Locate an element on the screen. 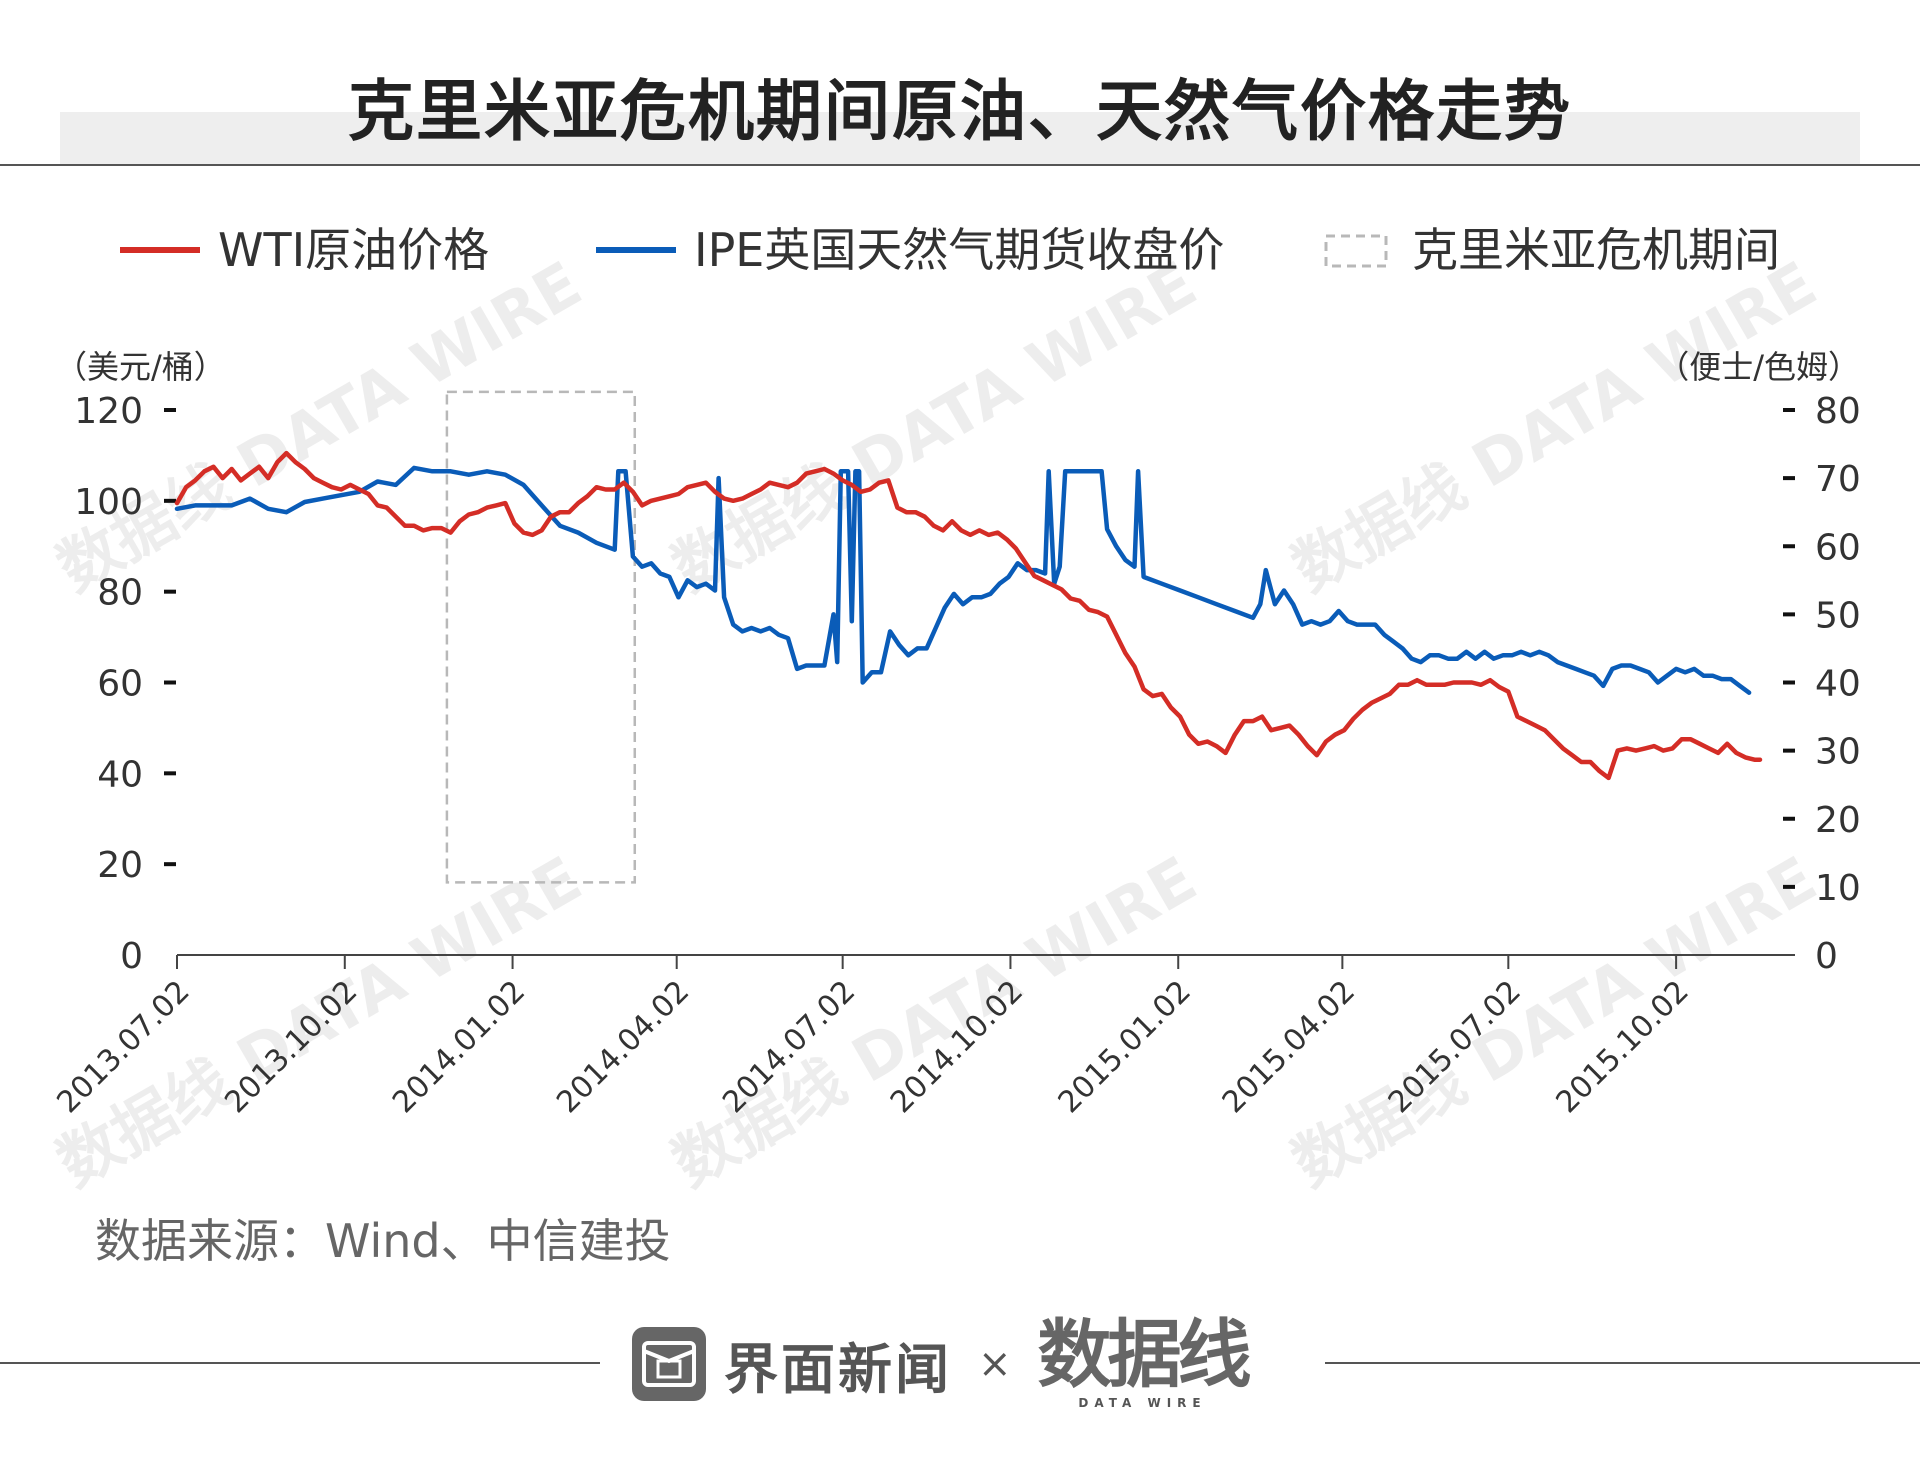  footer-brand: 界面新闻 × 数据线 DATA WIRE is located at coordinates (942, 1364).